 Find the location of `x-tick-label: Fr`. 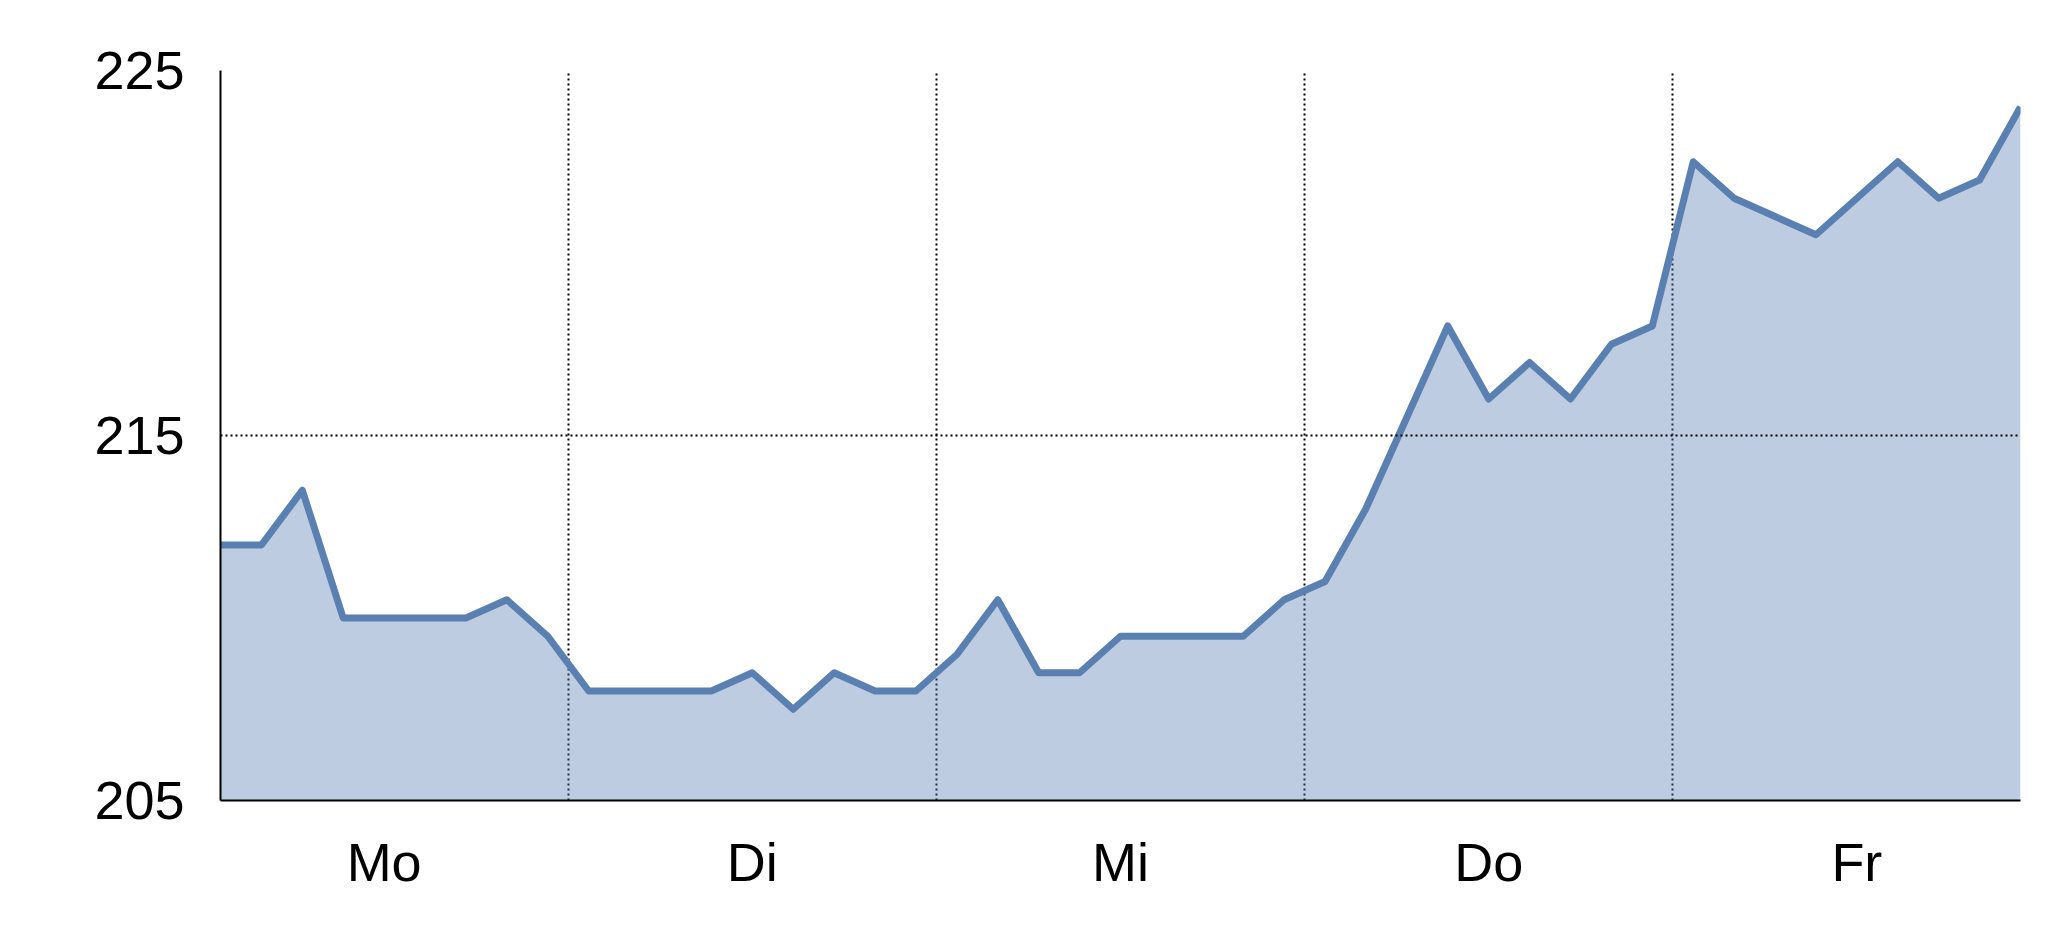

x-tick-label: Fr is located at coordinates (1857, 861).